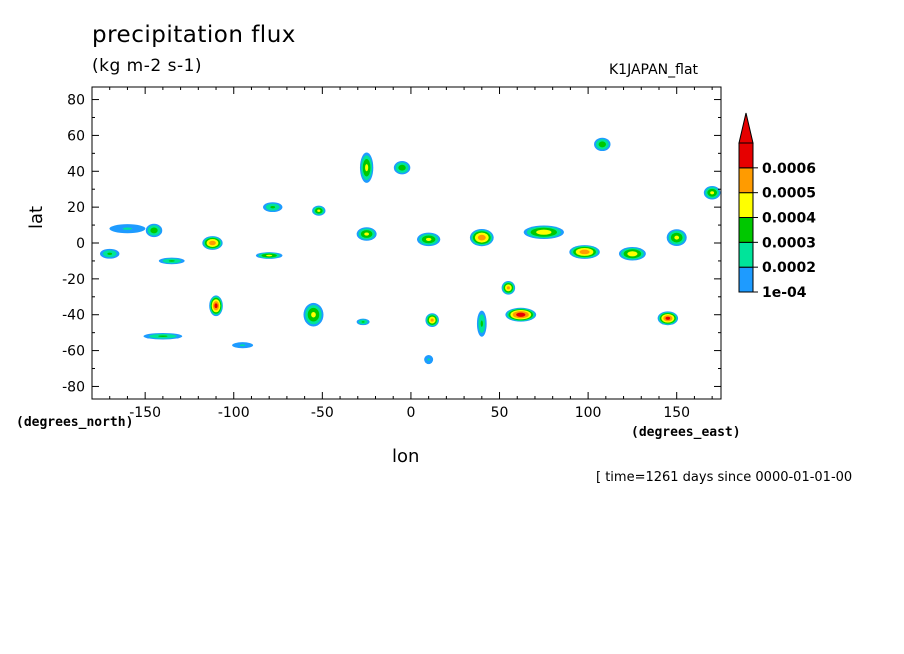 This screenshot has width=904, height=654. I want to click on y-tick-label: 80, so click(76, 101).